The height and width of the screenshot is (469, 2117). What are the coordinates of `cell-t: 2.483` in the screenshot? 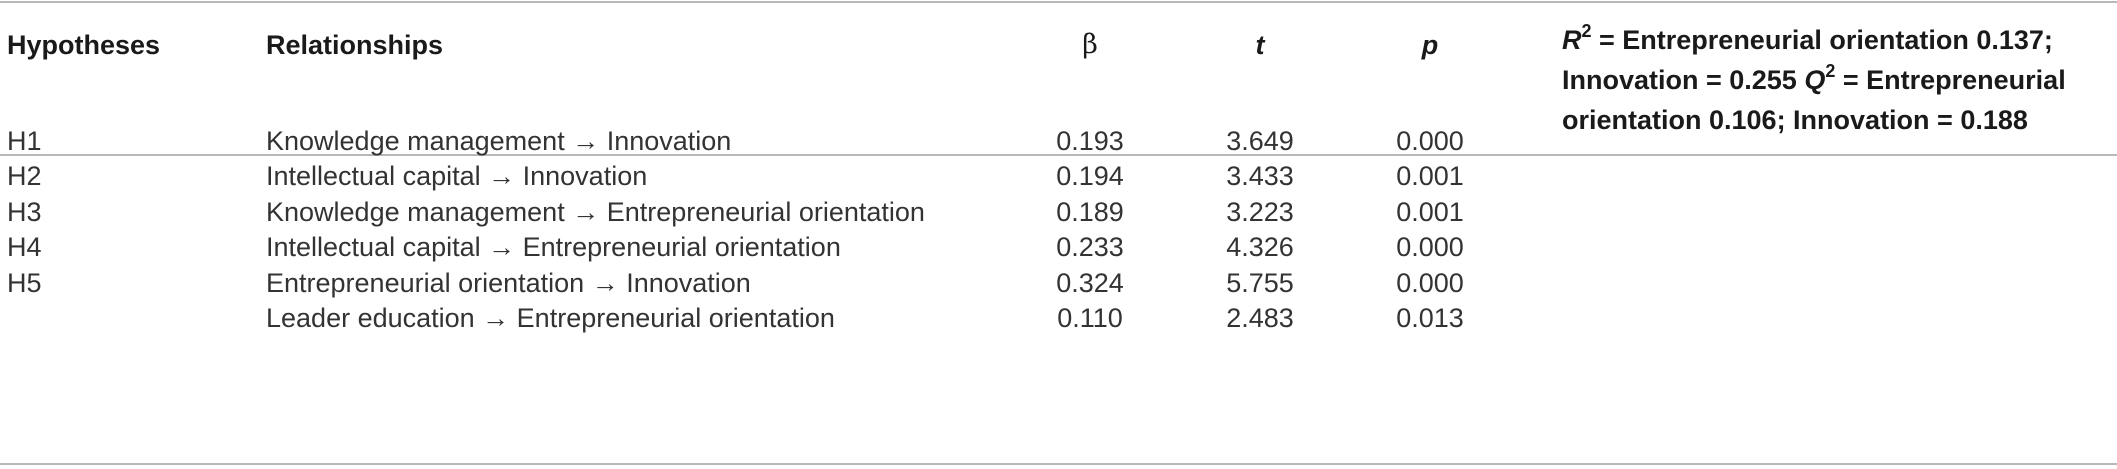 It's located at (1260, 318).